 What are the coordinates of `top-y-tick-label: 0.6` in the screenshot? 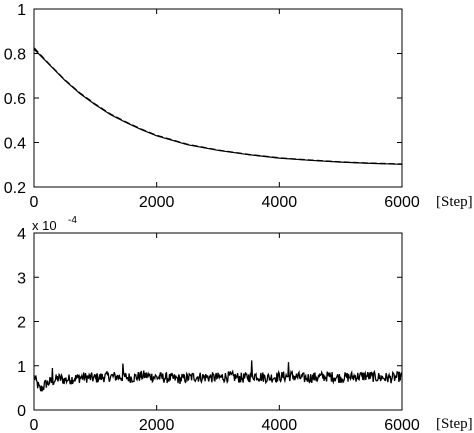 It's located at (15, 99).